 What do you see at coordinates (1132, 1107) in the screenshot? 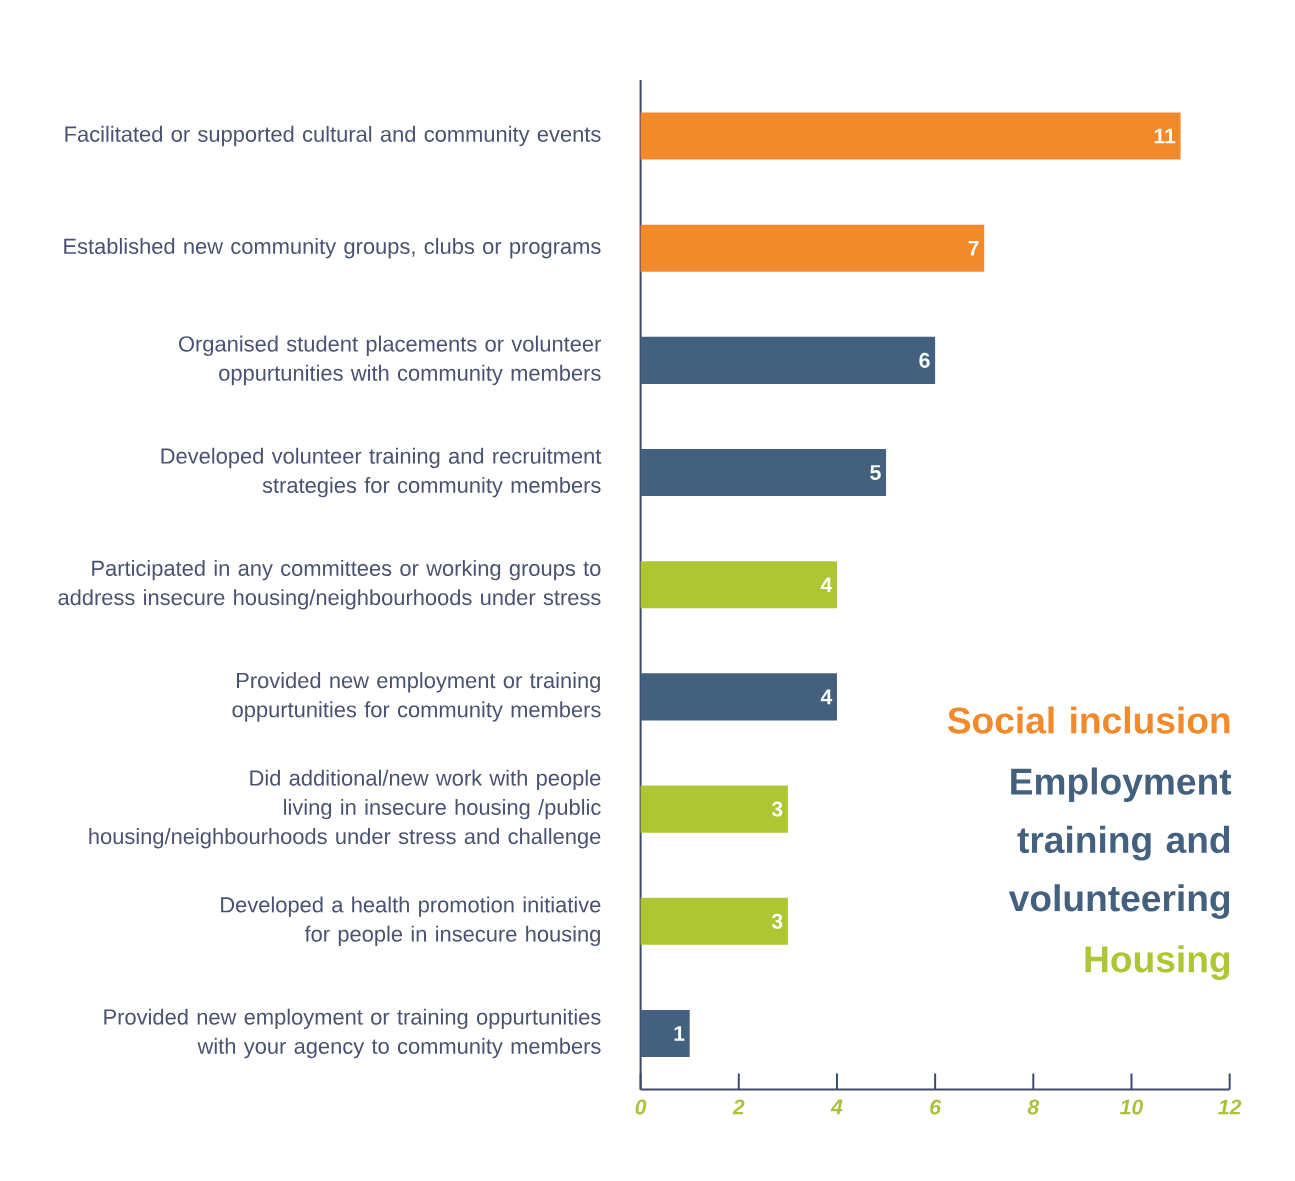
I see `x-tick-label: 10` at bounding box center [1132, 1107].